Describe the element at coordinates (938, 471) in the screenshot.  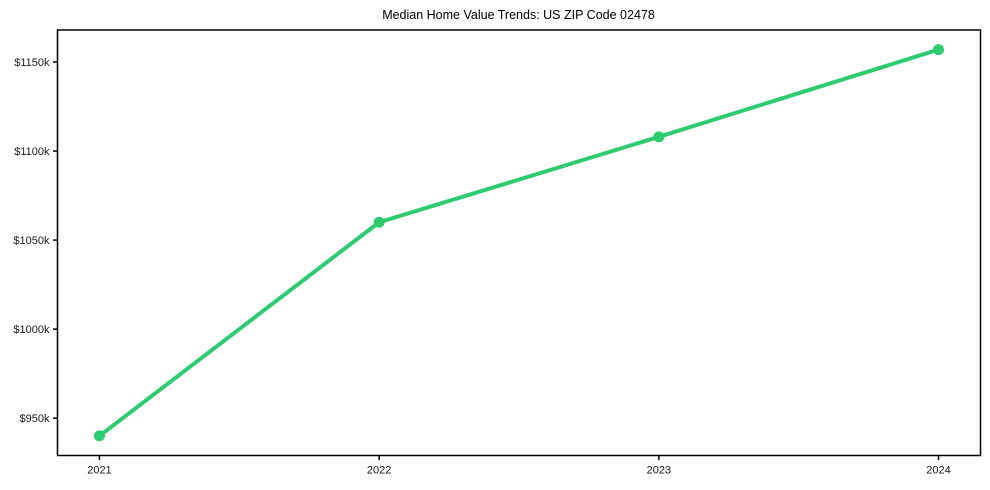
I see `x-axis-tick-label: 2024` at that location.